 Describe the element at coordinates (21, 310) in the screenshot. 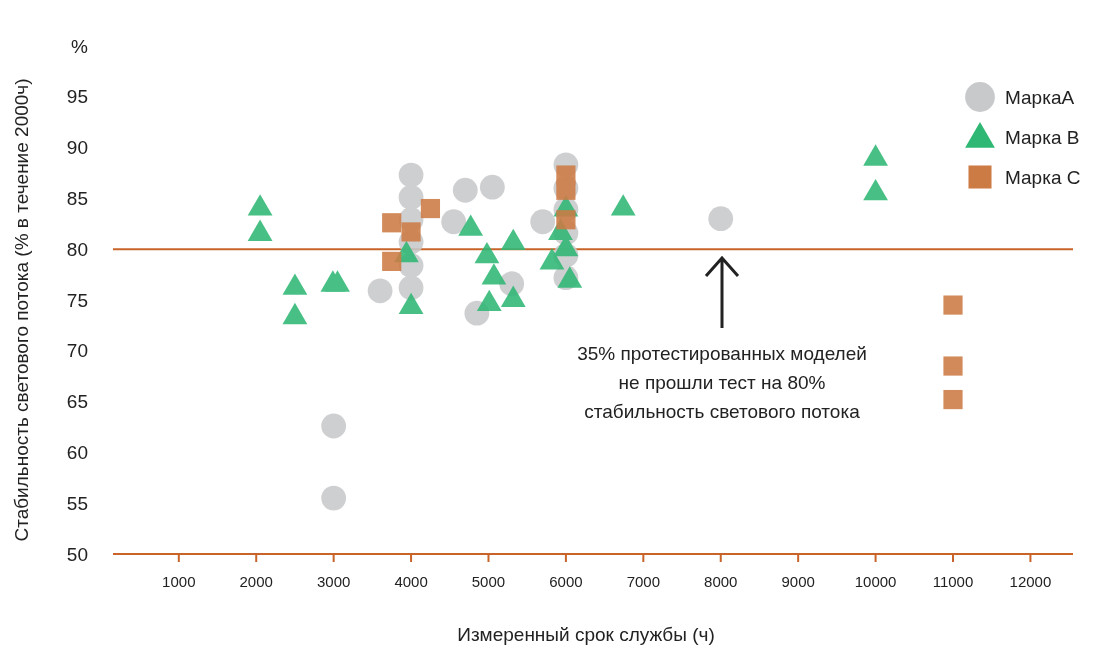

I see `y-axis-title: Стабильность светового потока (% в течение 2000ч)` at that location.